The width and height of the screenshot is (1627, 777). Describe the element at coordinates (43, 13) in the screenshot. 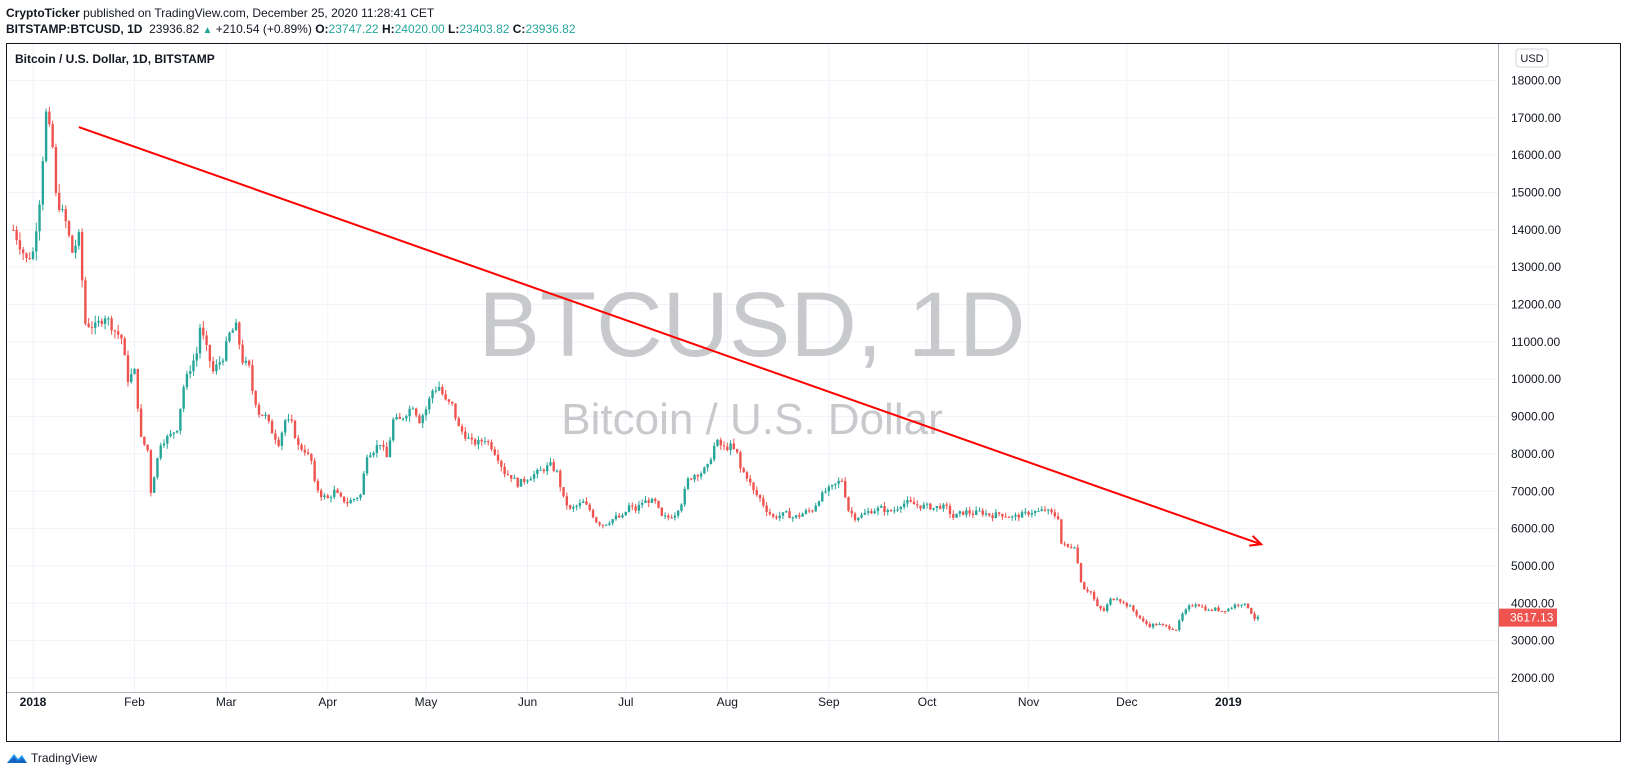

I see `publisher-name: CryptoTicker` at that location.